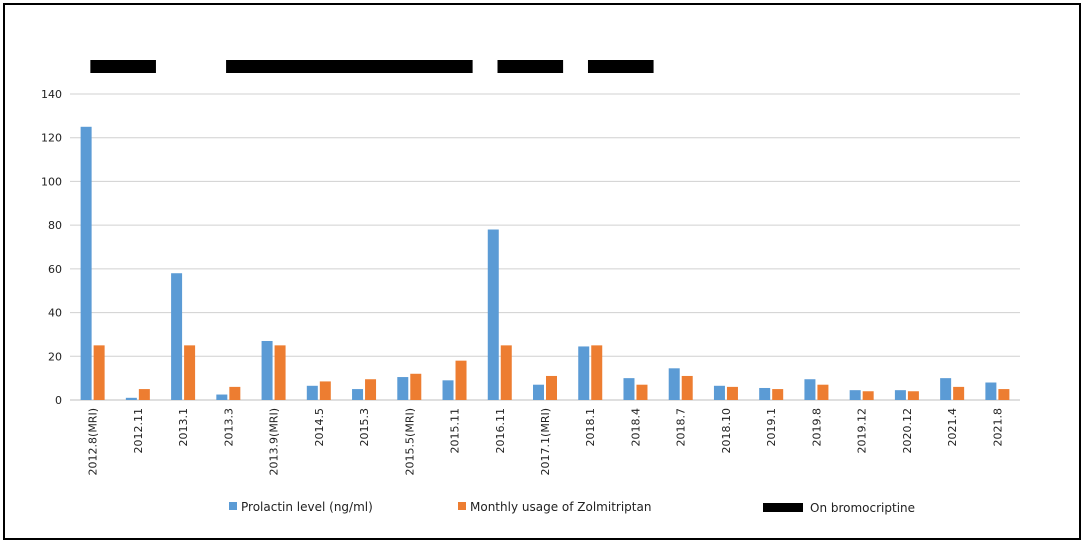 The image size is (1088, 547). What do you see at coordinates (560, 507) in the screenshot?
I see `legend-label-zolmitriptan: Monthly usage of Zolmitriptan` at bounding box center [560, 507].